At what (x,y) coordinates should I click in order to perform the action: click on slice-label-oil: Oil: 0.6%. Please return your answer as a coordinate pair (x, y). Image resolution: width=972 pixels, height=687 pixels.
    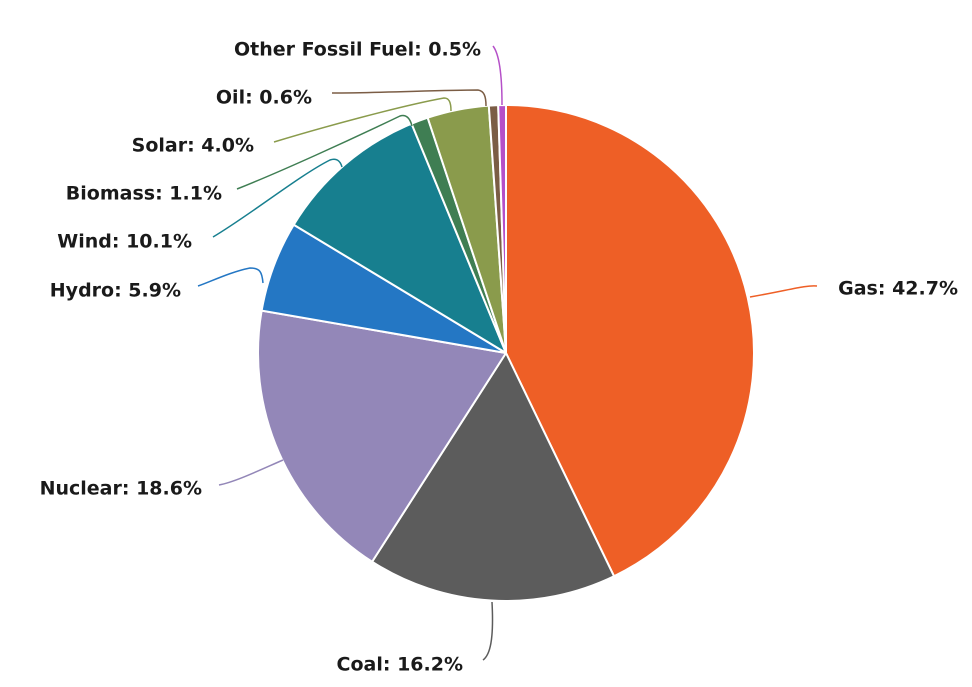
    Looking at the image, I should click on (264, 98).